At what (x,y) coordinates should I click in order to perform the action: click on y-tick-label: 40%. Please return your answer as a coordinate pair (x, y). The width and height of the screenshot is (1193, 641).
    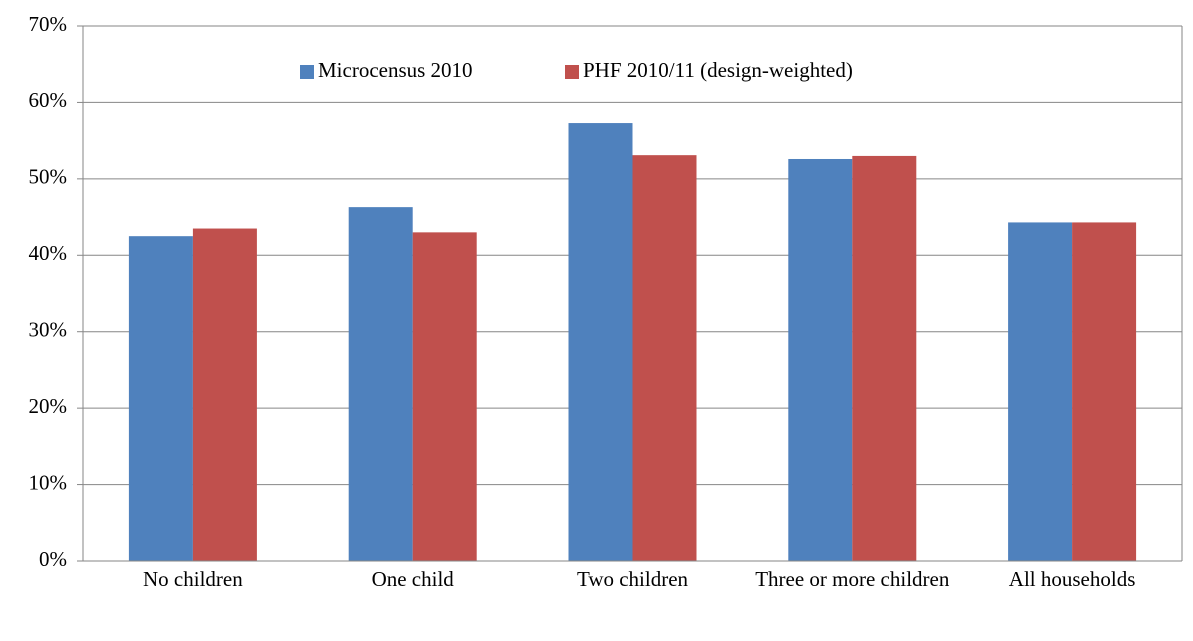
    Looking at the image, I should click on (48, 253).